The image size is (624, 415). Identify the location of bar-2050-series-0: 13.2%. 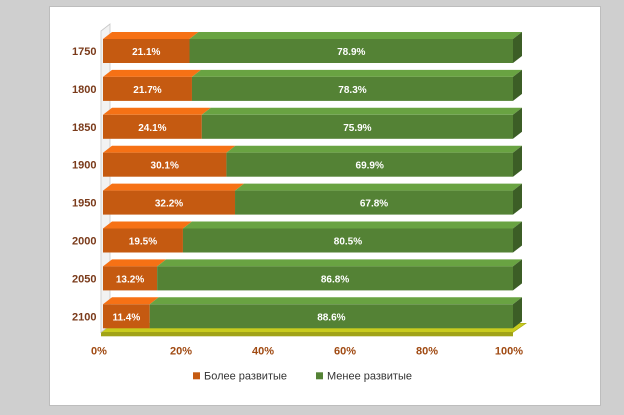
(135, 275).